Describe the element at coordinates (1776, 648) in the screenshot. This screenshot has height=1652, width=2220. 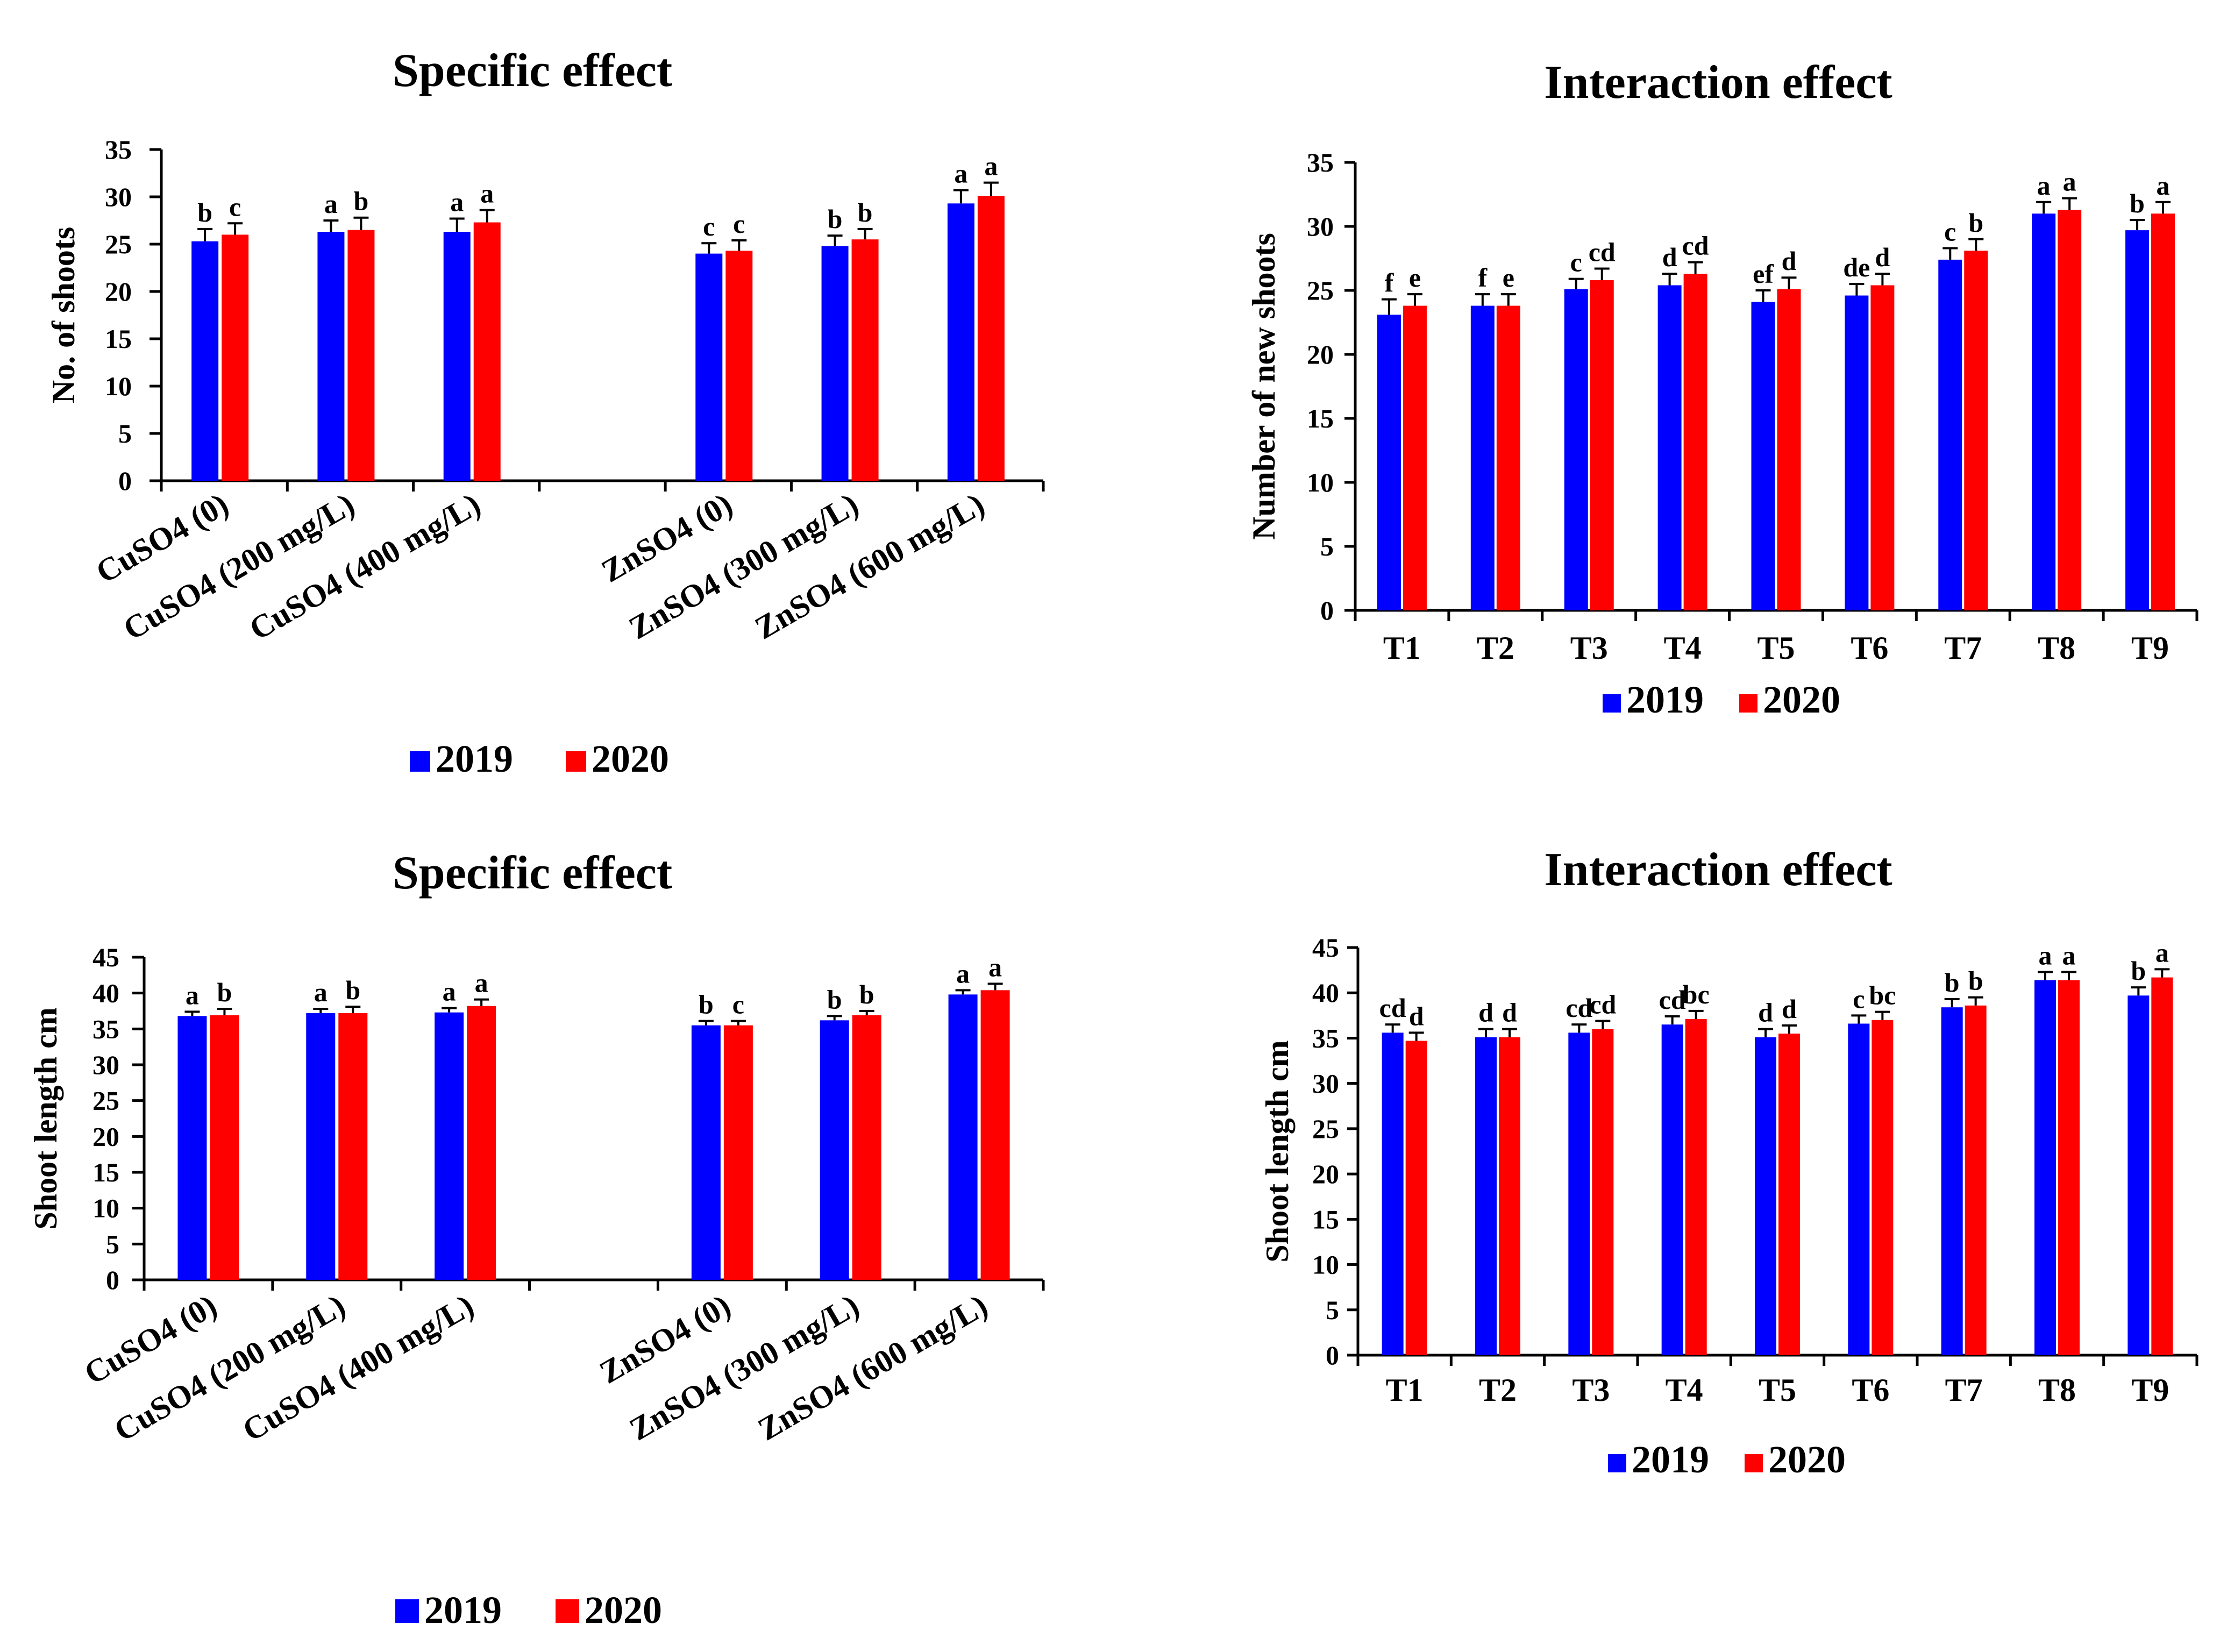
I see `x-category-label: T5` at that location.